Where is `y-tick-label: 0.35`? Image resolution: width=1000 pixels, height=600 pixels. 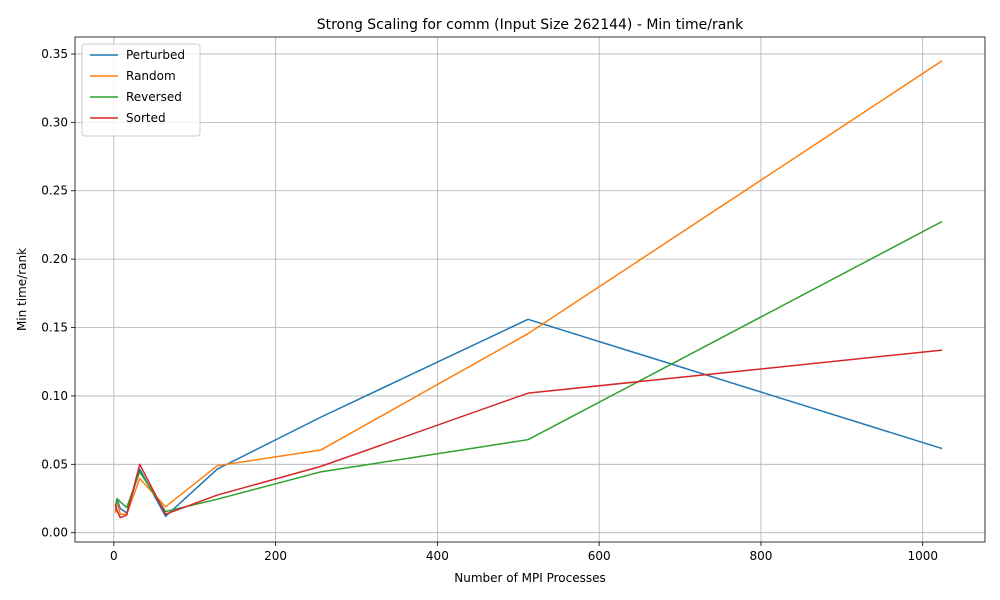 y-tick-label: 0.35 is located at coordinates (54, 54).